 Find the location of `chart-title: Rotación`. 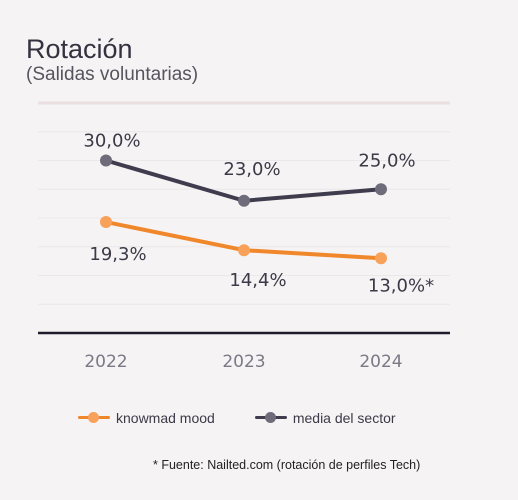

chart-title: Rotación is located at coordinates (79, 49).